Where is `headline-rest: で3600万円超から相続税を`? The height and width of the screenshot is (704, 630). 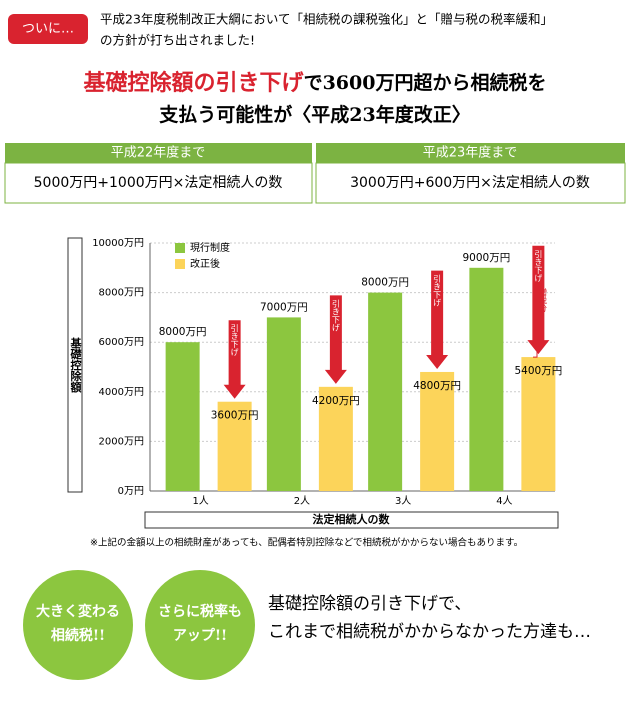
headline-rest: で3600万円超から相続税を is located at coordinates (425, 82).